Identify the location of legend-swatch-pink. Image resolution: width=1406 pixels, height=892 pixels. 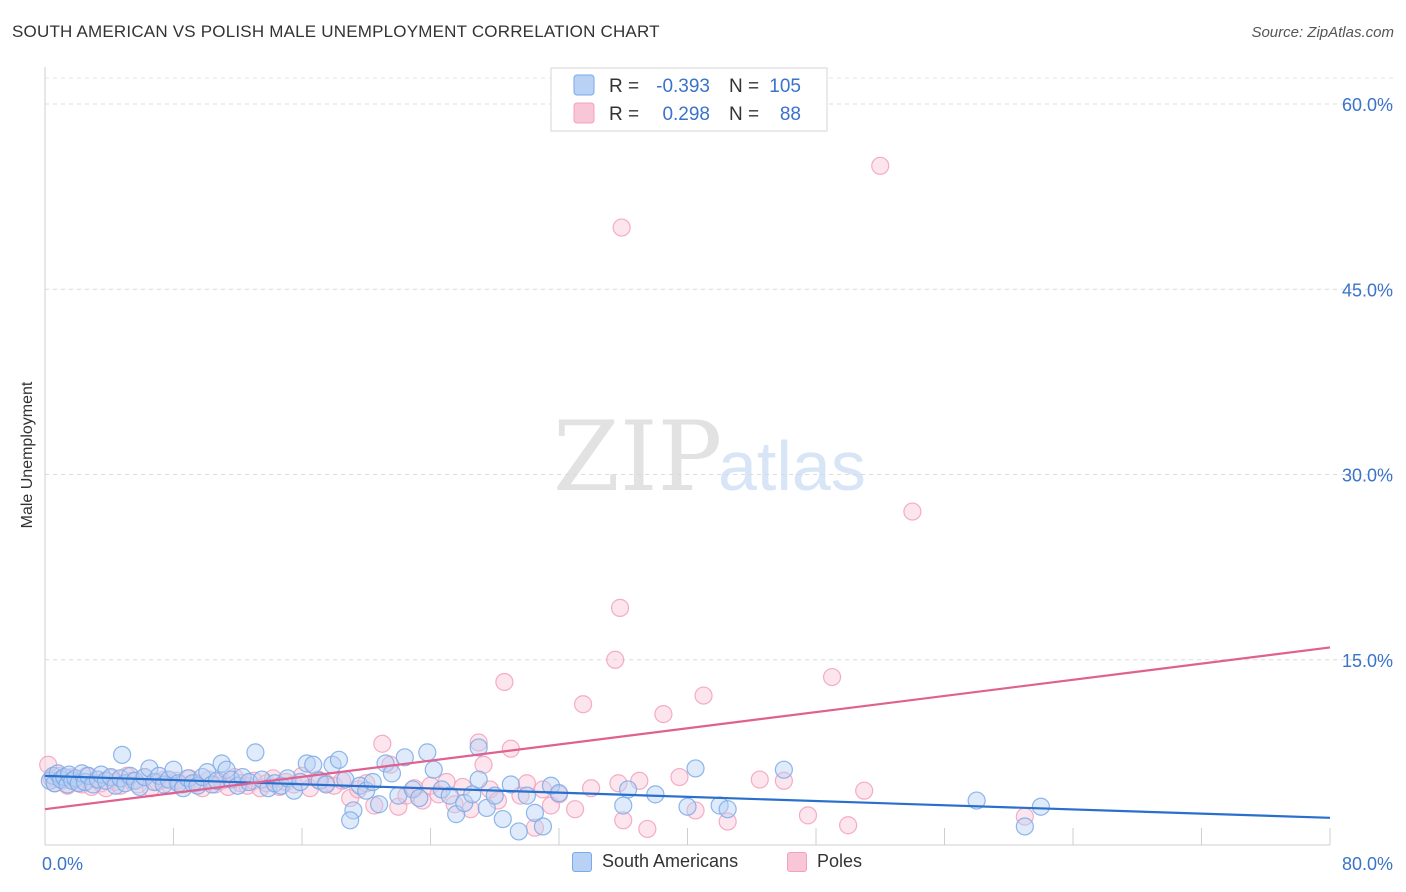
(797, 861).